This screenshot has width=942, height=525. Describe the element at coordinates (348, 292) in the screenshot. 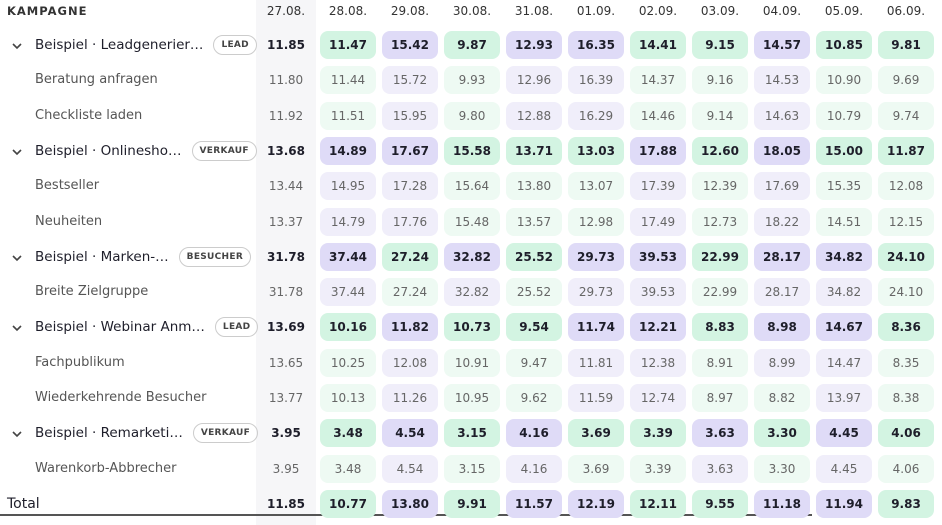

I see `value-cell: 37.44` at that location.